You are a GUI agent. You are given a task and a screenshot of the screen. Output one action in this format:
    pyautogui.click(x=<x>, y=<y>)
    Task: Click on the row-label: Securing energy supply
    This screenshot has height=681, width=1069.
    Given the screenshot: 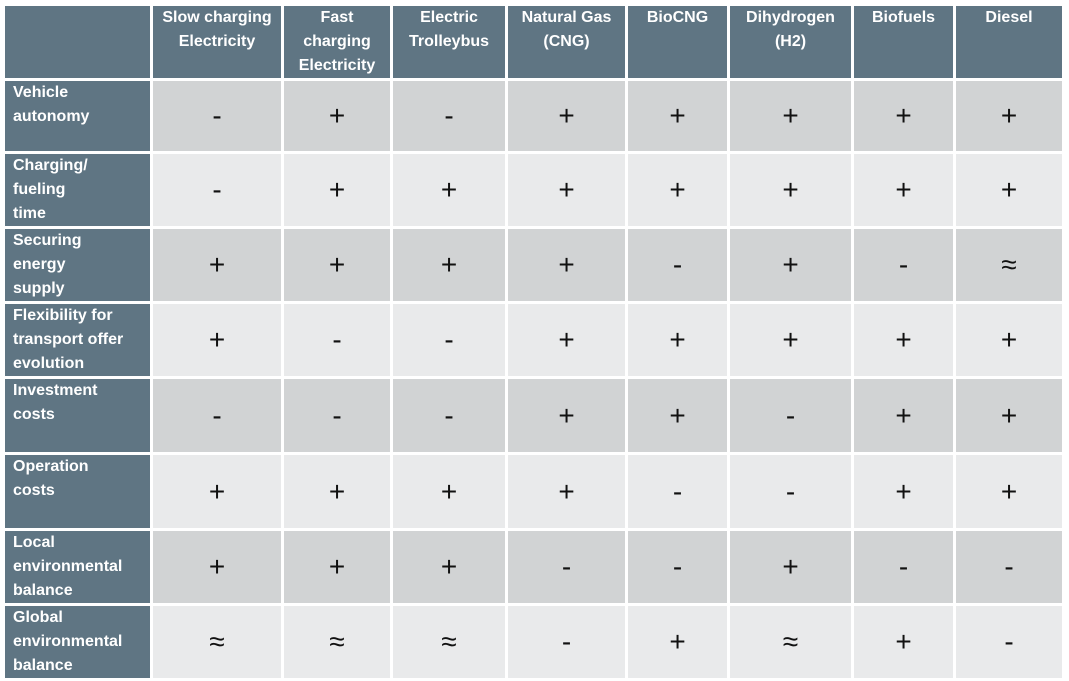 What is the action you would take?
    pyautogui.click(x=77, y=266)
    